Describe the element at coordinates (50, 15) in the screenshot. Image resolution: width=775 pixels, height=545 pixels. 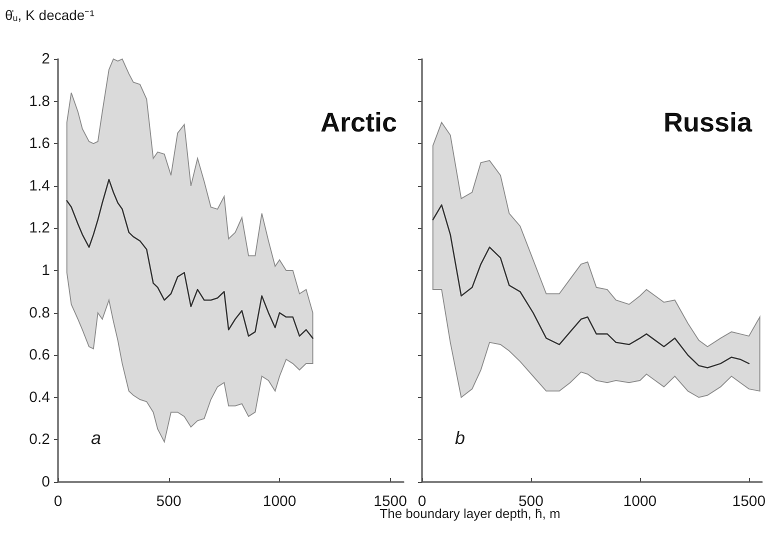
I see `y-axis-title: θ̇u, K decade⁻¹` at that location.